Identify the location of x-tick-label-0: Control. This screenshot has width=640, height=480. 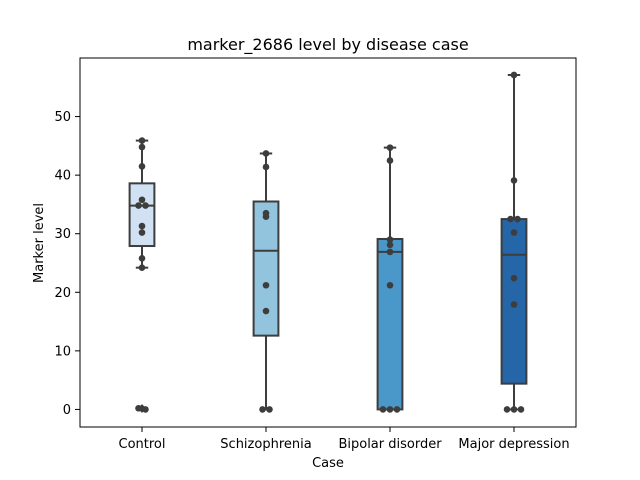
(142, 444).